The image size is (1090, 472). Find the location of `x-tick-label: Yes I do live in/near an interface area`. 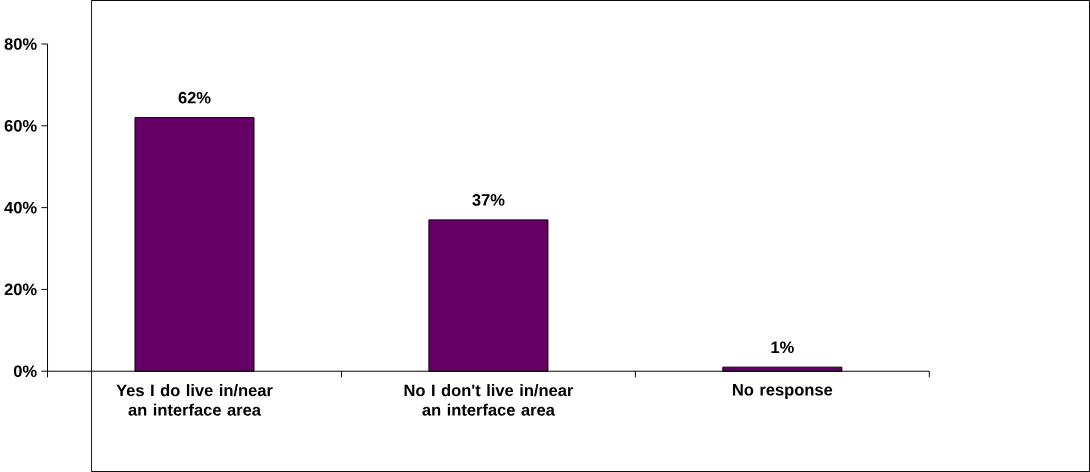

x-tick-label: Yes I do live in/near an interface area is located at coordinates (194, 400).